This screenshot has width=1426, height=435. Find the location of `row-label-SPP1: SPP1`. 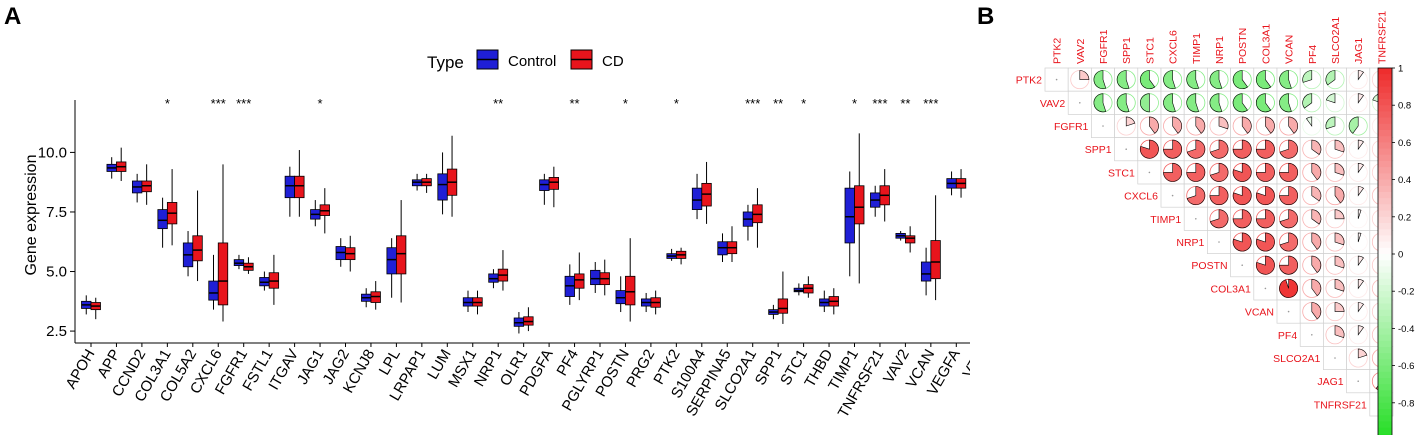

row-label-SPP1: SPP1 is located at coordinates (1098, 150).